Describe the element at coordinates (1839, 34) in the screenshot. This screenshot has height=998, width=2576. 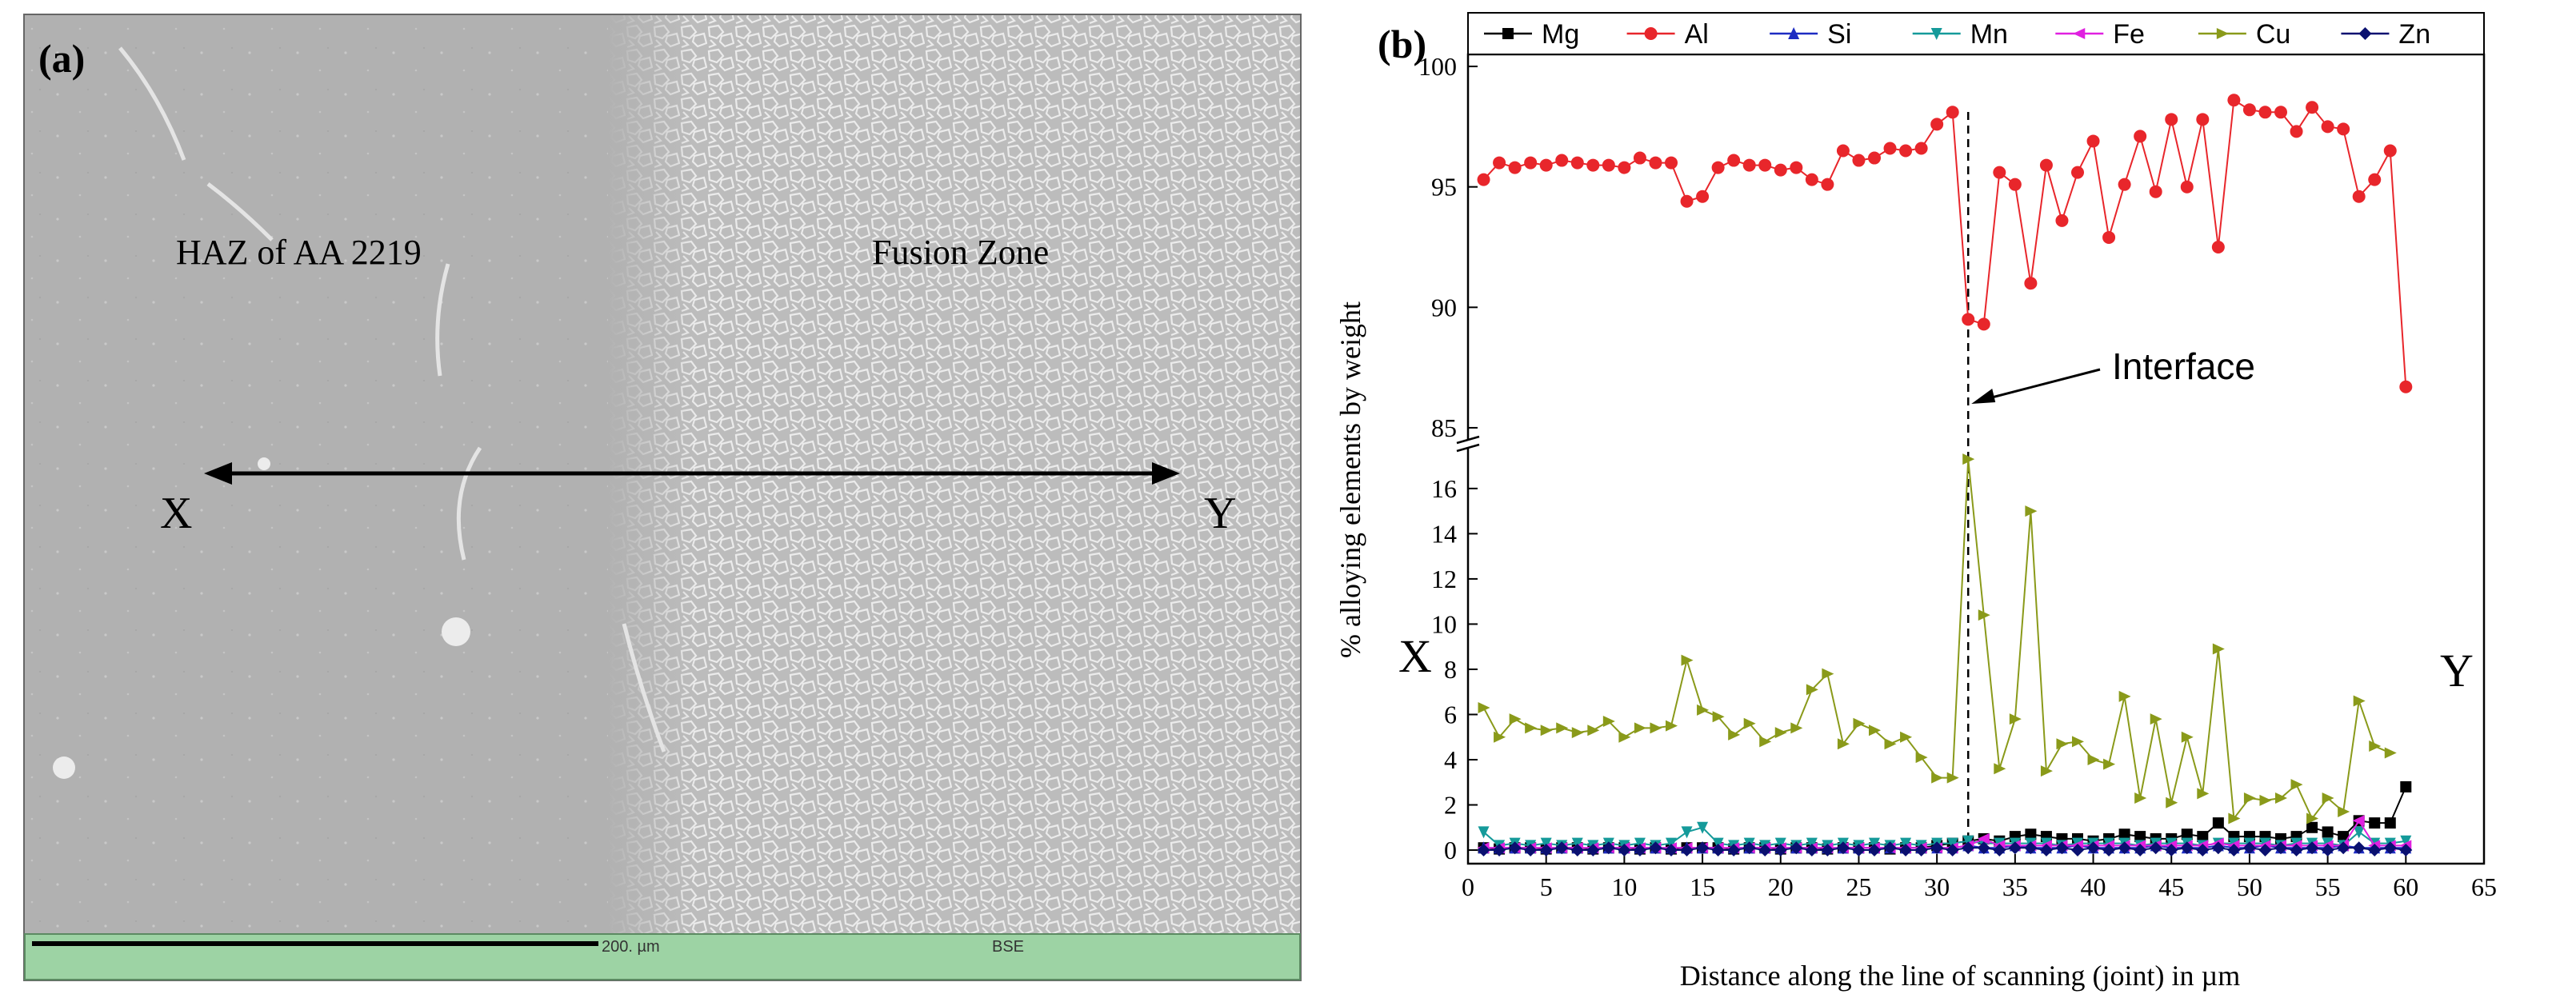
I see `legend-label-si: Si` at that location.